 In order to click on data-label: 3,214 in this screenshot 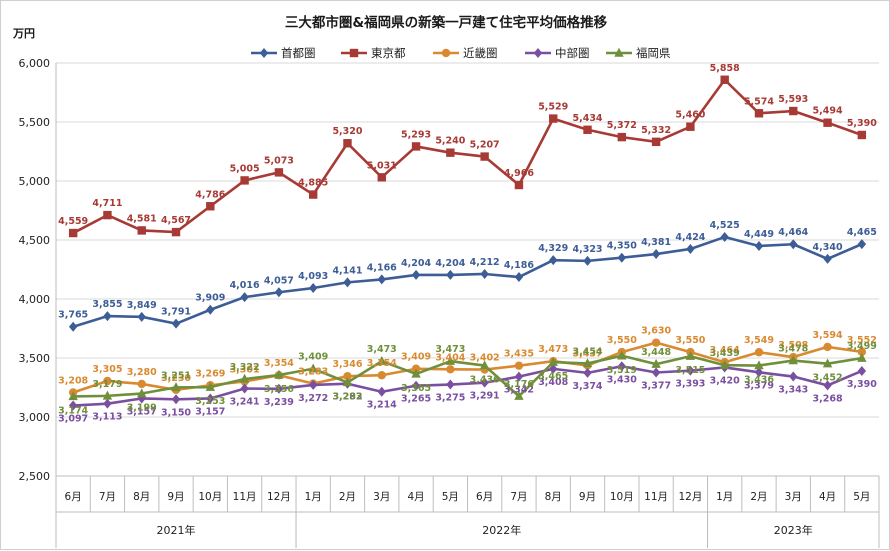, I will do `click(382, 405)`.